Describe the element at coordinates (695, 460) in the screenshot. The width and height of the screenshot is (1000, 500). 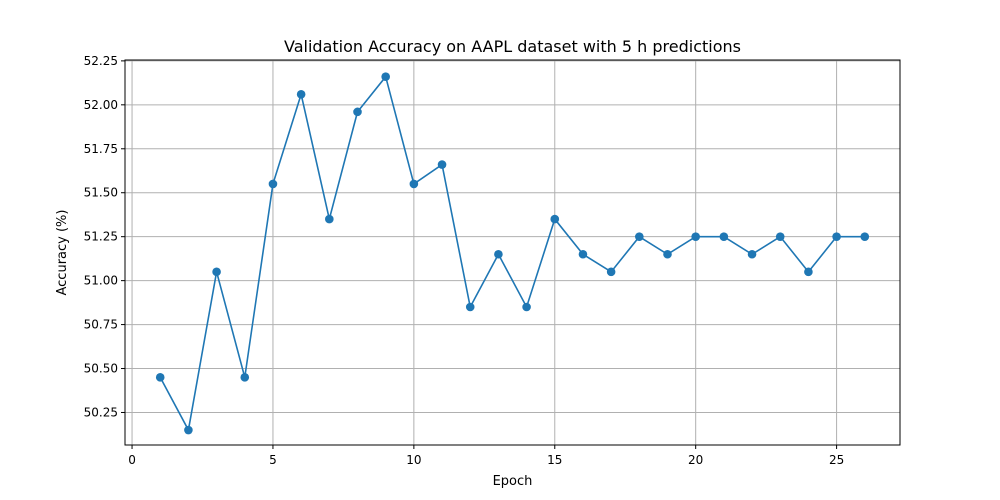
I see `x-tick-label: 20` at that location.